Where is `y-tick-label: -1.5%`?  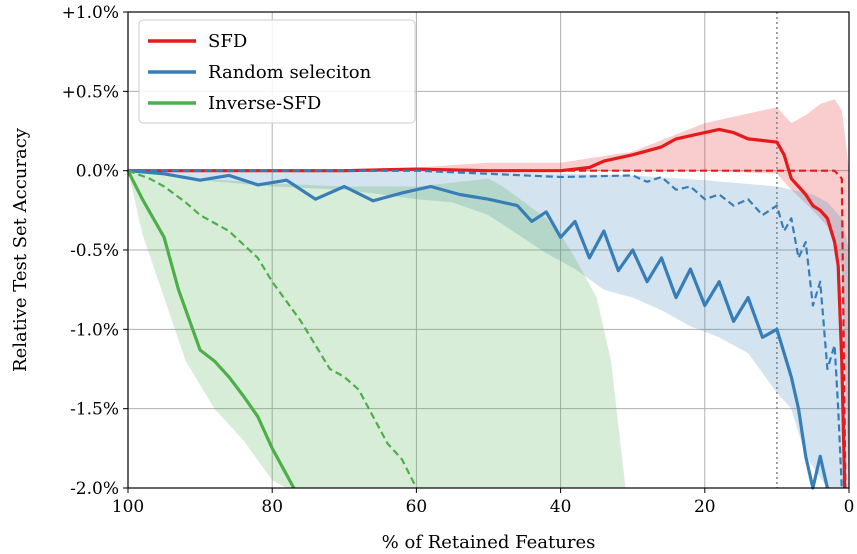 y-tick-label: -1.5% is located at coordinates (94, 410).